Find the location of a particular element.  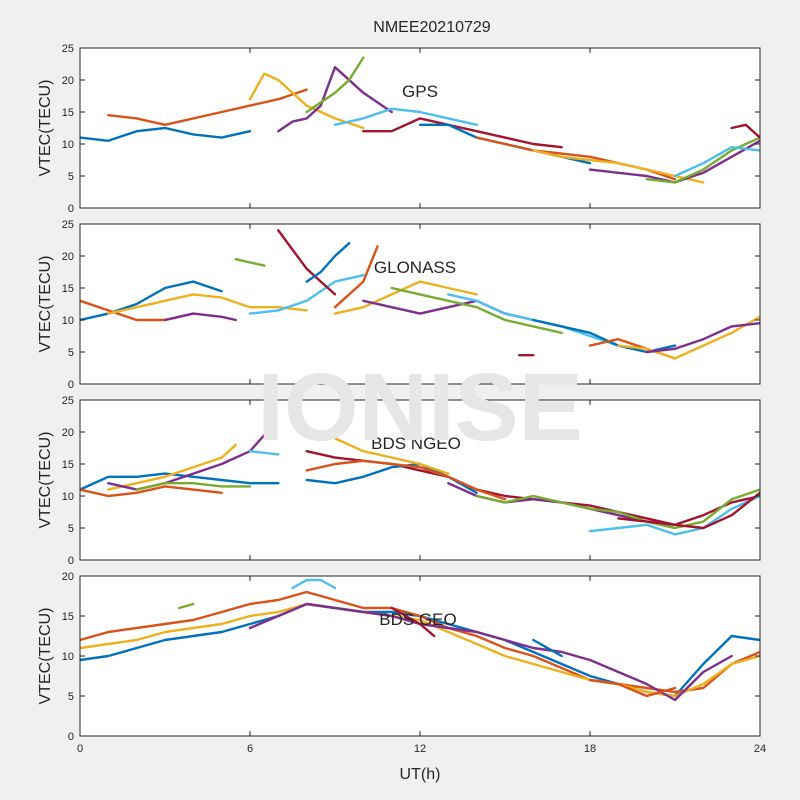

figure-title: NMEE20210729 is located at coordinates (432, 27).